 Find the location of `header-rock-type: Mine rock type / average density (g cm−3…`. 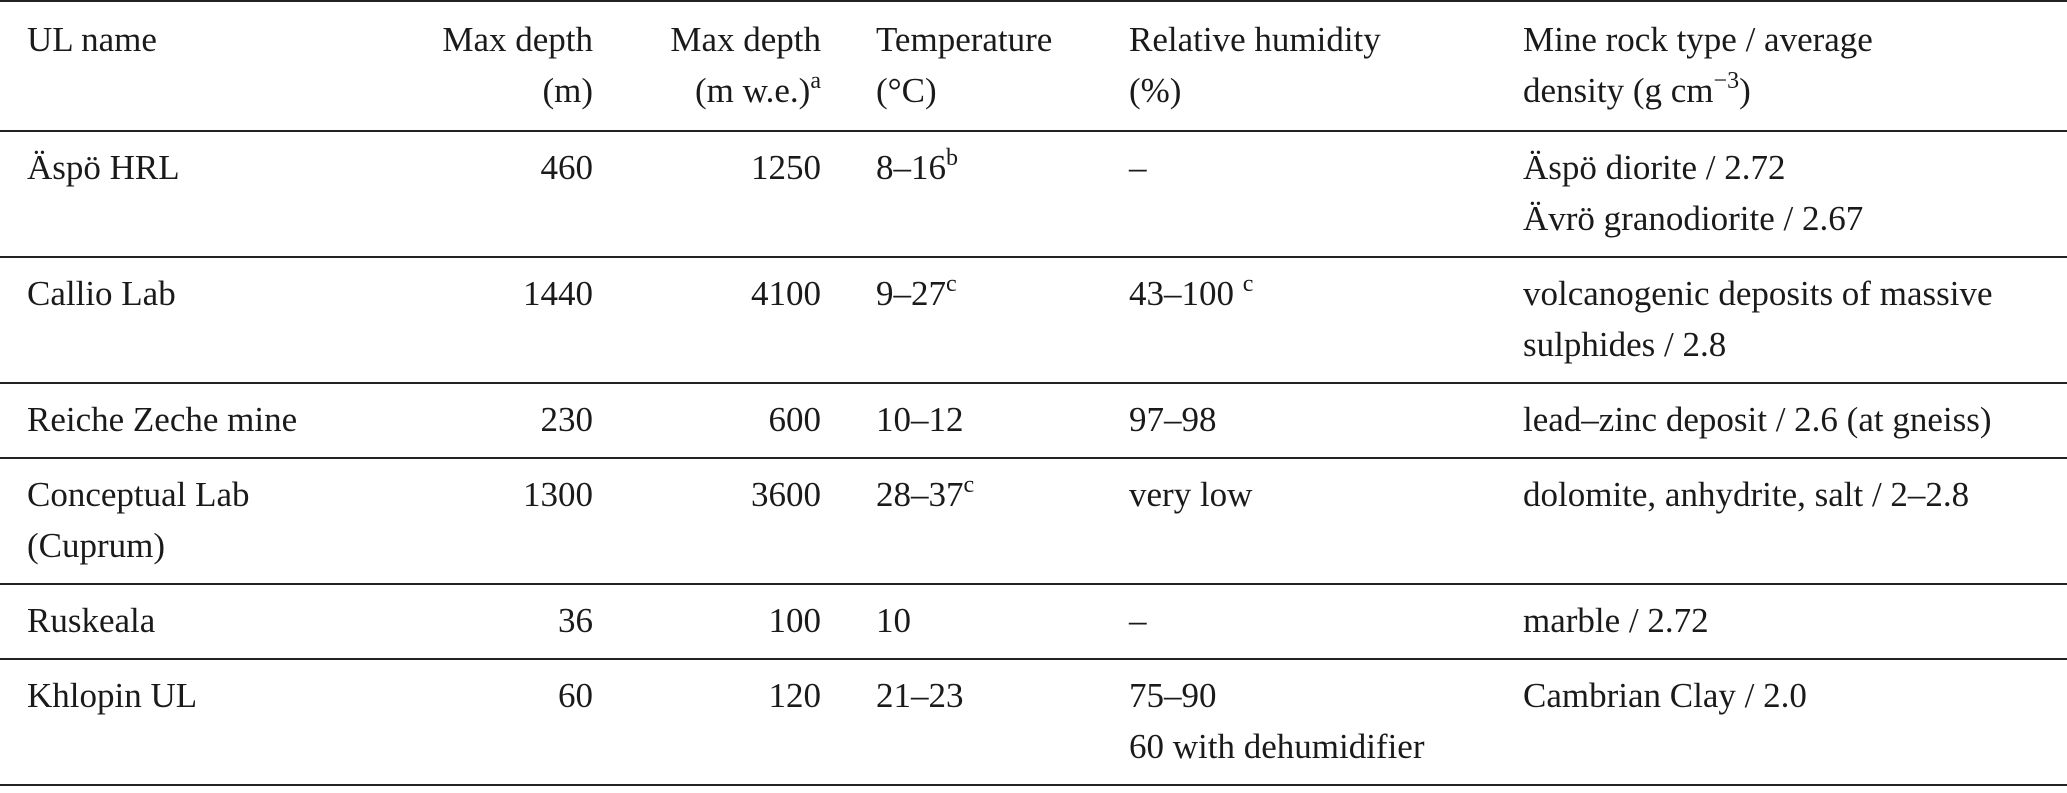

header-rock-type: Mine rock type / average density (g cm−3… is located at coordinates (1795, 66).